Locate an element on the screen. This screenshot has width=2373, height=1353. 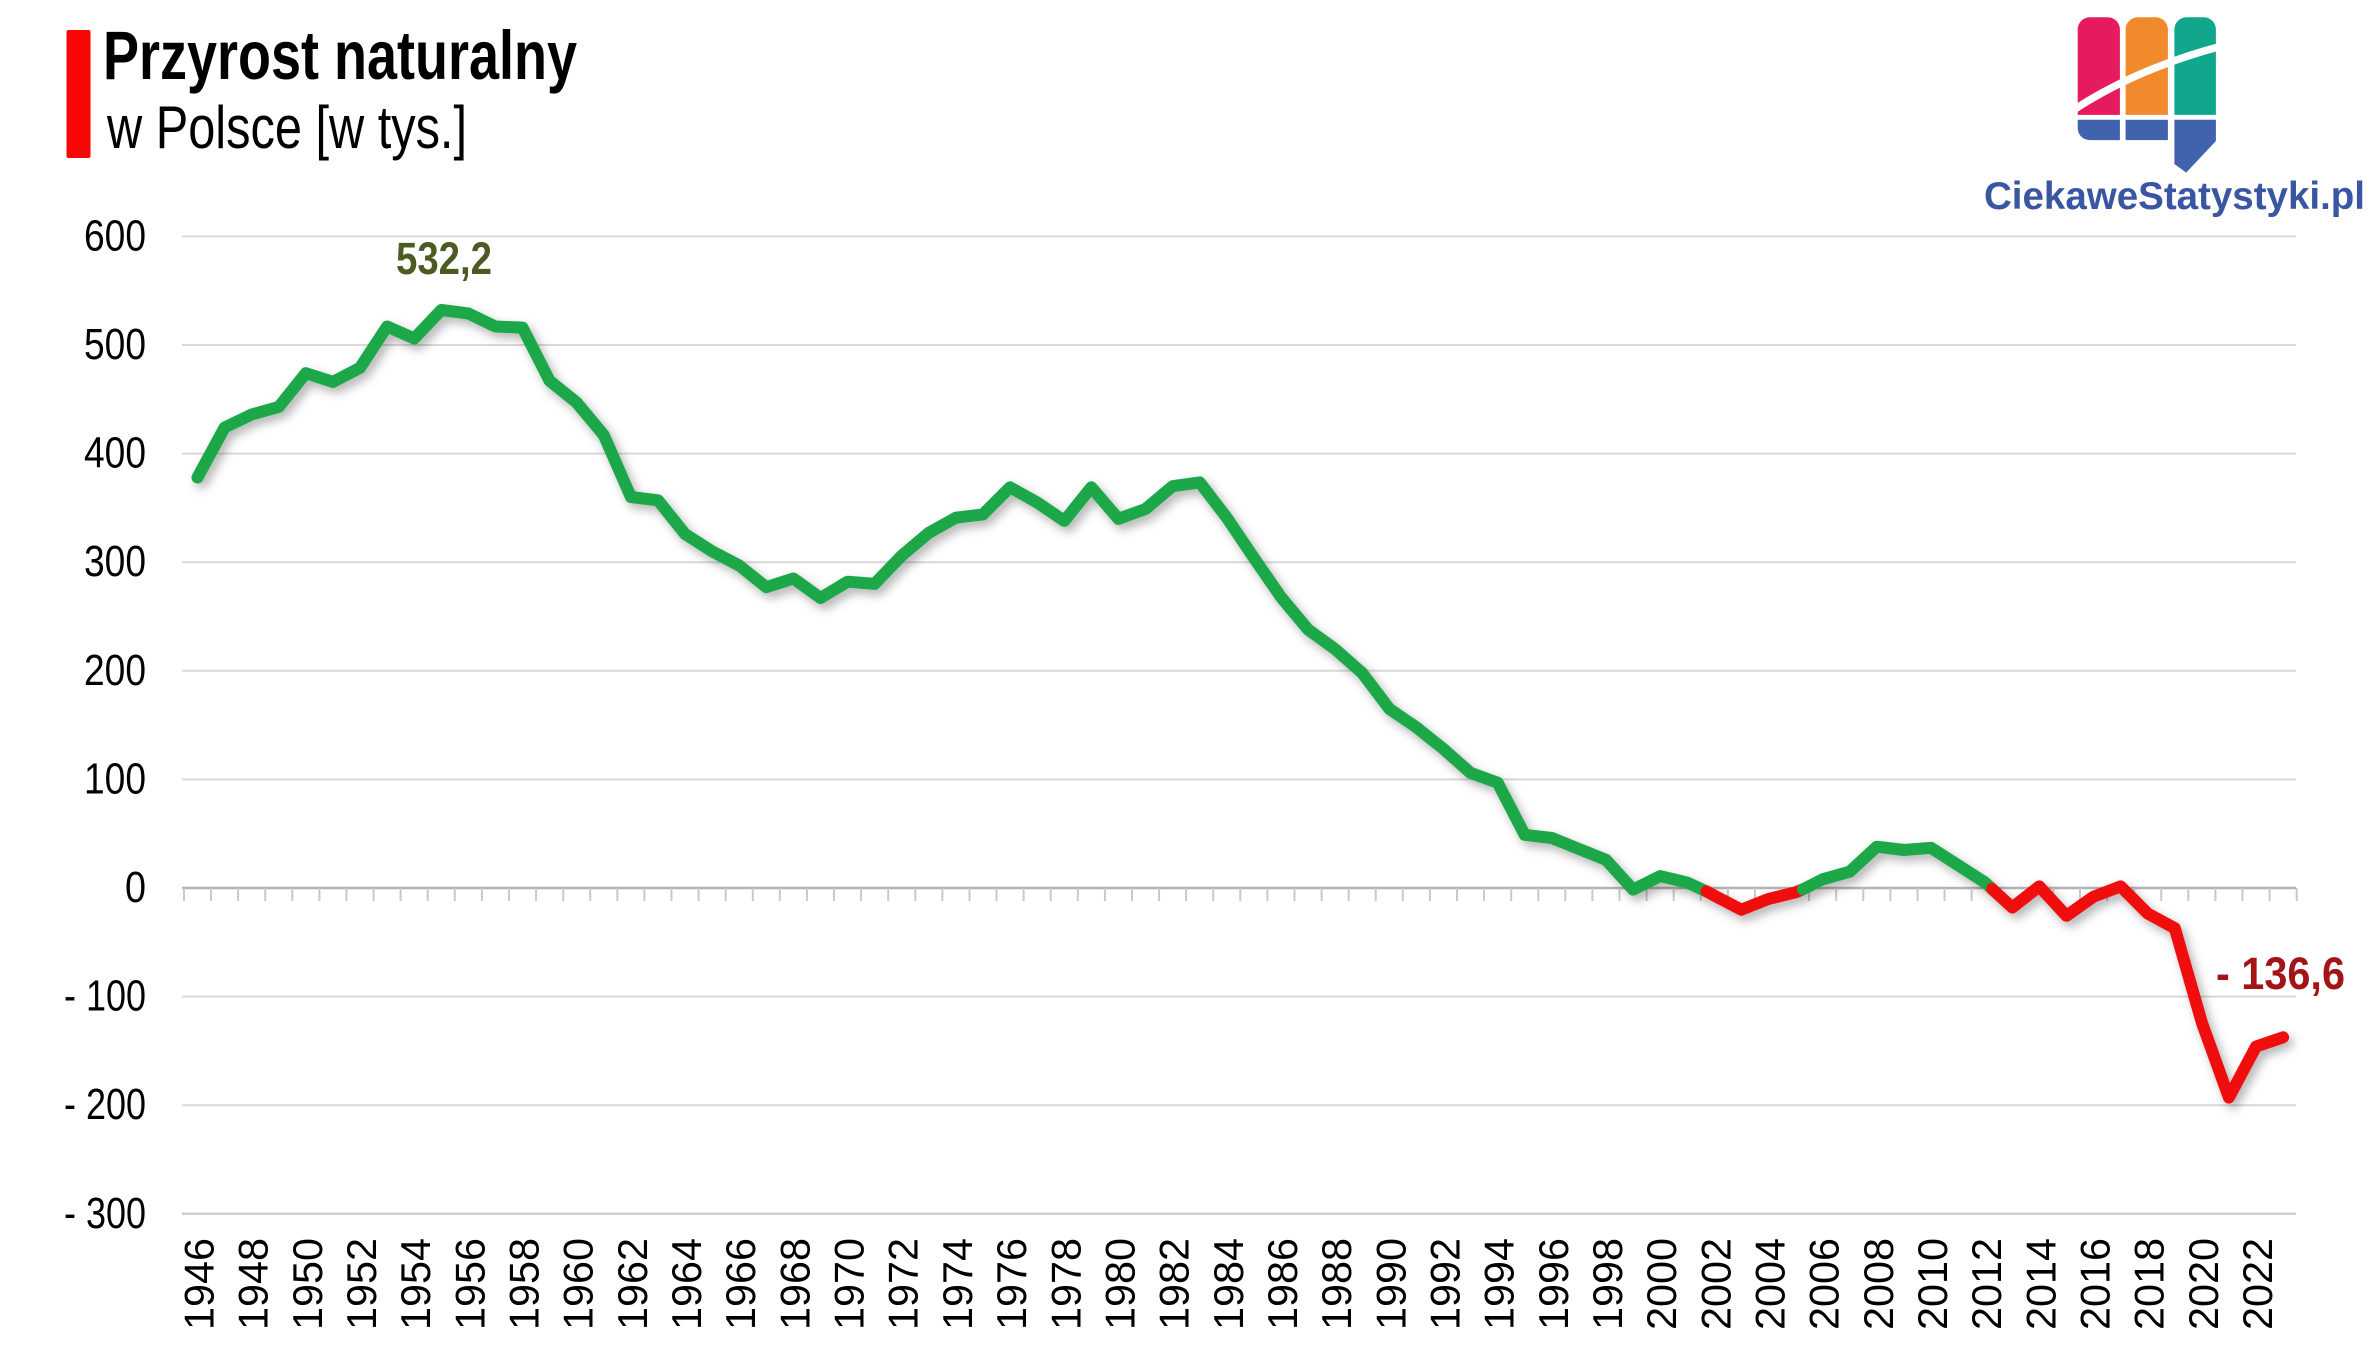
svg-text: 1990 is located at coordinates (1390, 1284).